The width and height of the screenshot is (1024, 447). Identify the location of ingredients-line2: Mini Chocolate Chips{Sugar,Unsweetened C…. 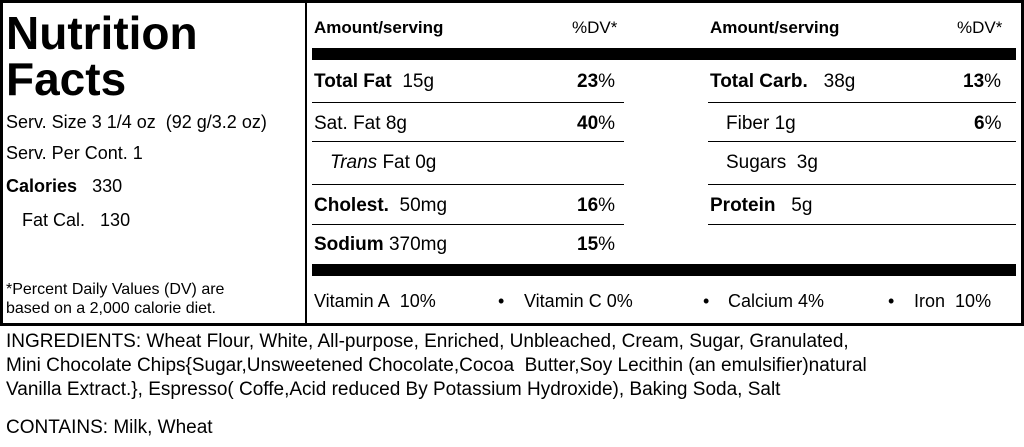
(436, 365).